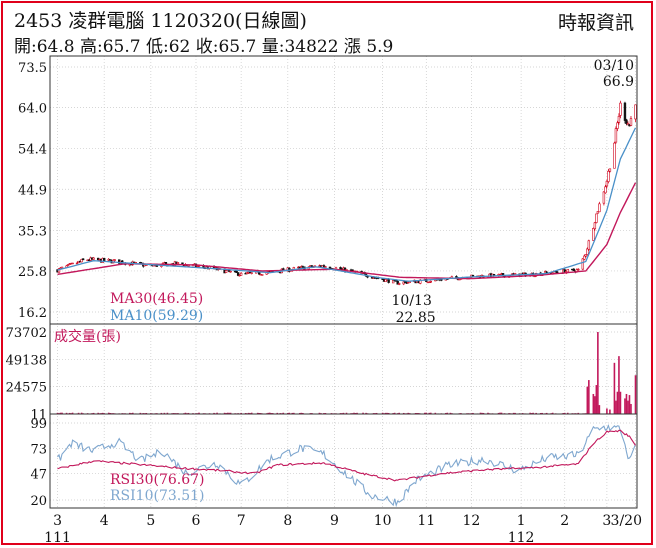  Describe the element at coordinates (241, 521) in the screenshot. I see `x-tick-label: 7` at that location.